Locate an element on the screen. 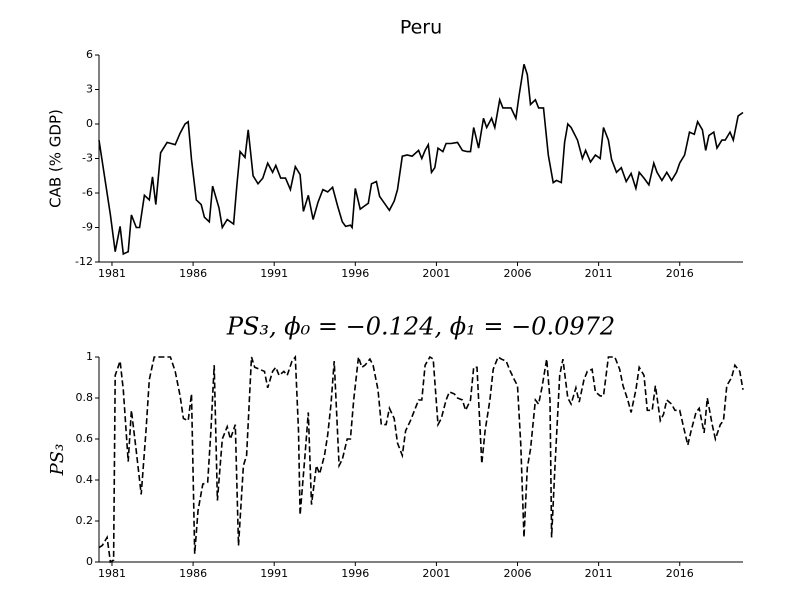 Image resolution: width=800 pixels, height=600 pixels. y-tick-label: 0.2 is located at coordinates (85, 520).